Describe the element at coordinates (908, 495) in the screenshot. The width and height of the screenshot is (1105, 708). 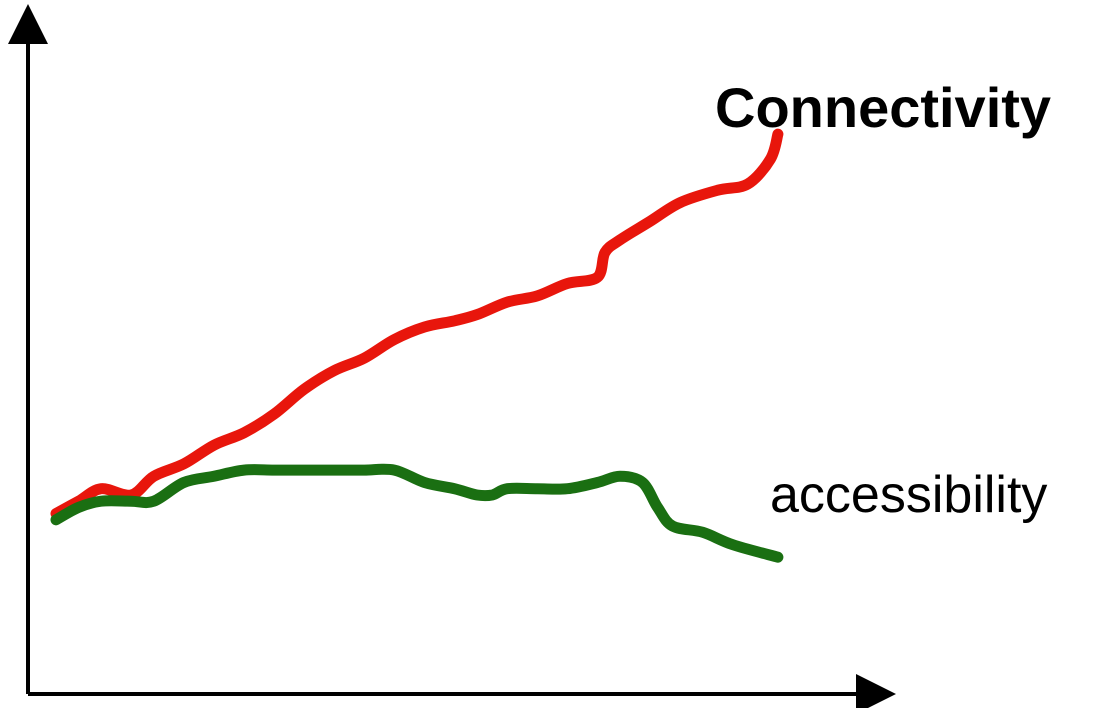
I see `accessibility-label: accessibility` at that location.